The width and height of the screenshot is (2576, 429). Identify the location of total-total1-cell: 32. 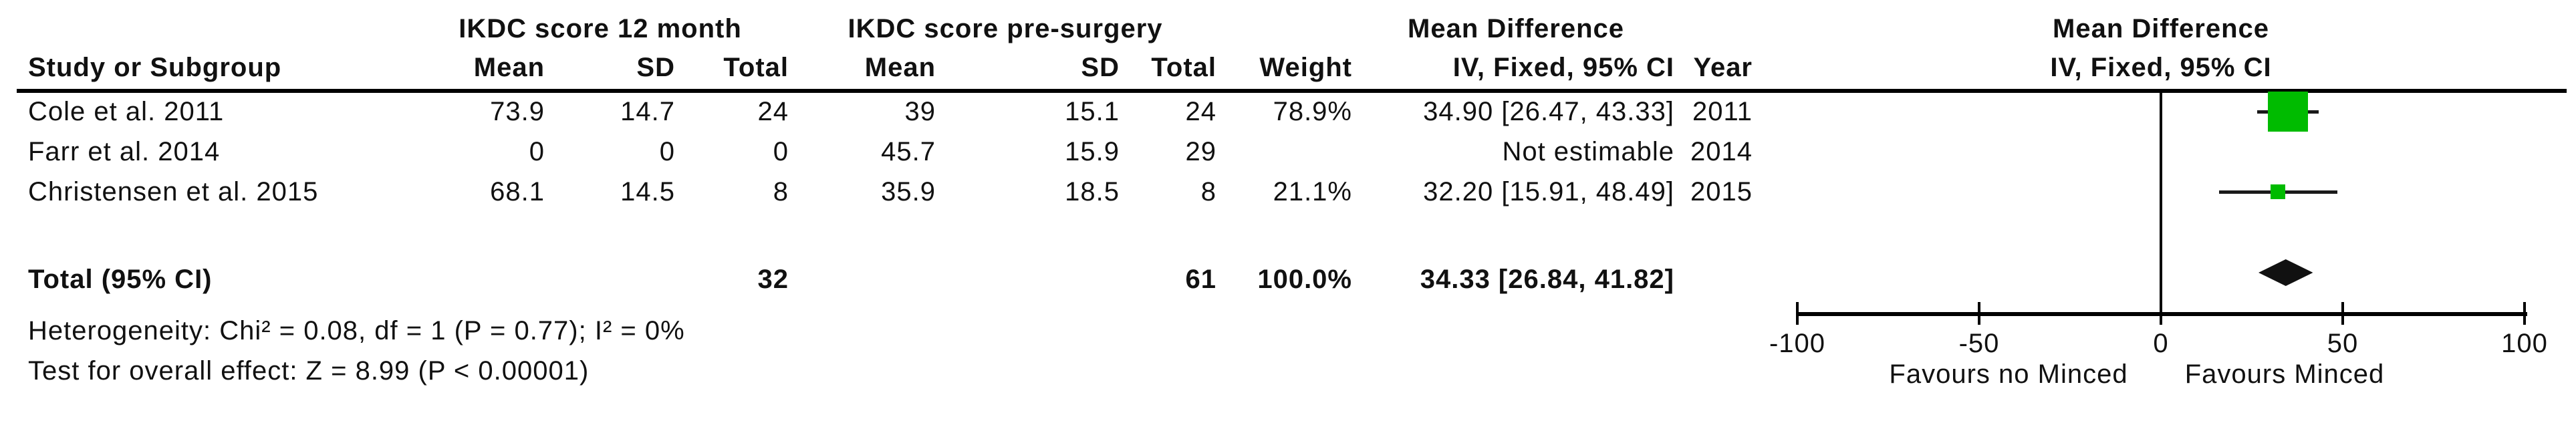
(773, 279).